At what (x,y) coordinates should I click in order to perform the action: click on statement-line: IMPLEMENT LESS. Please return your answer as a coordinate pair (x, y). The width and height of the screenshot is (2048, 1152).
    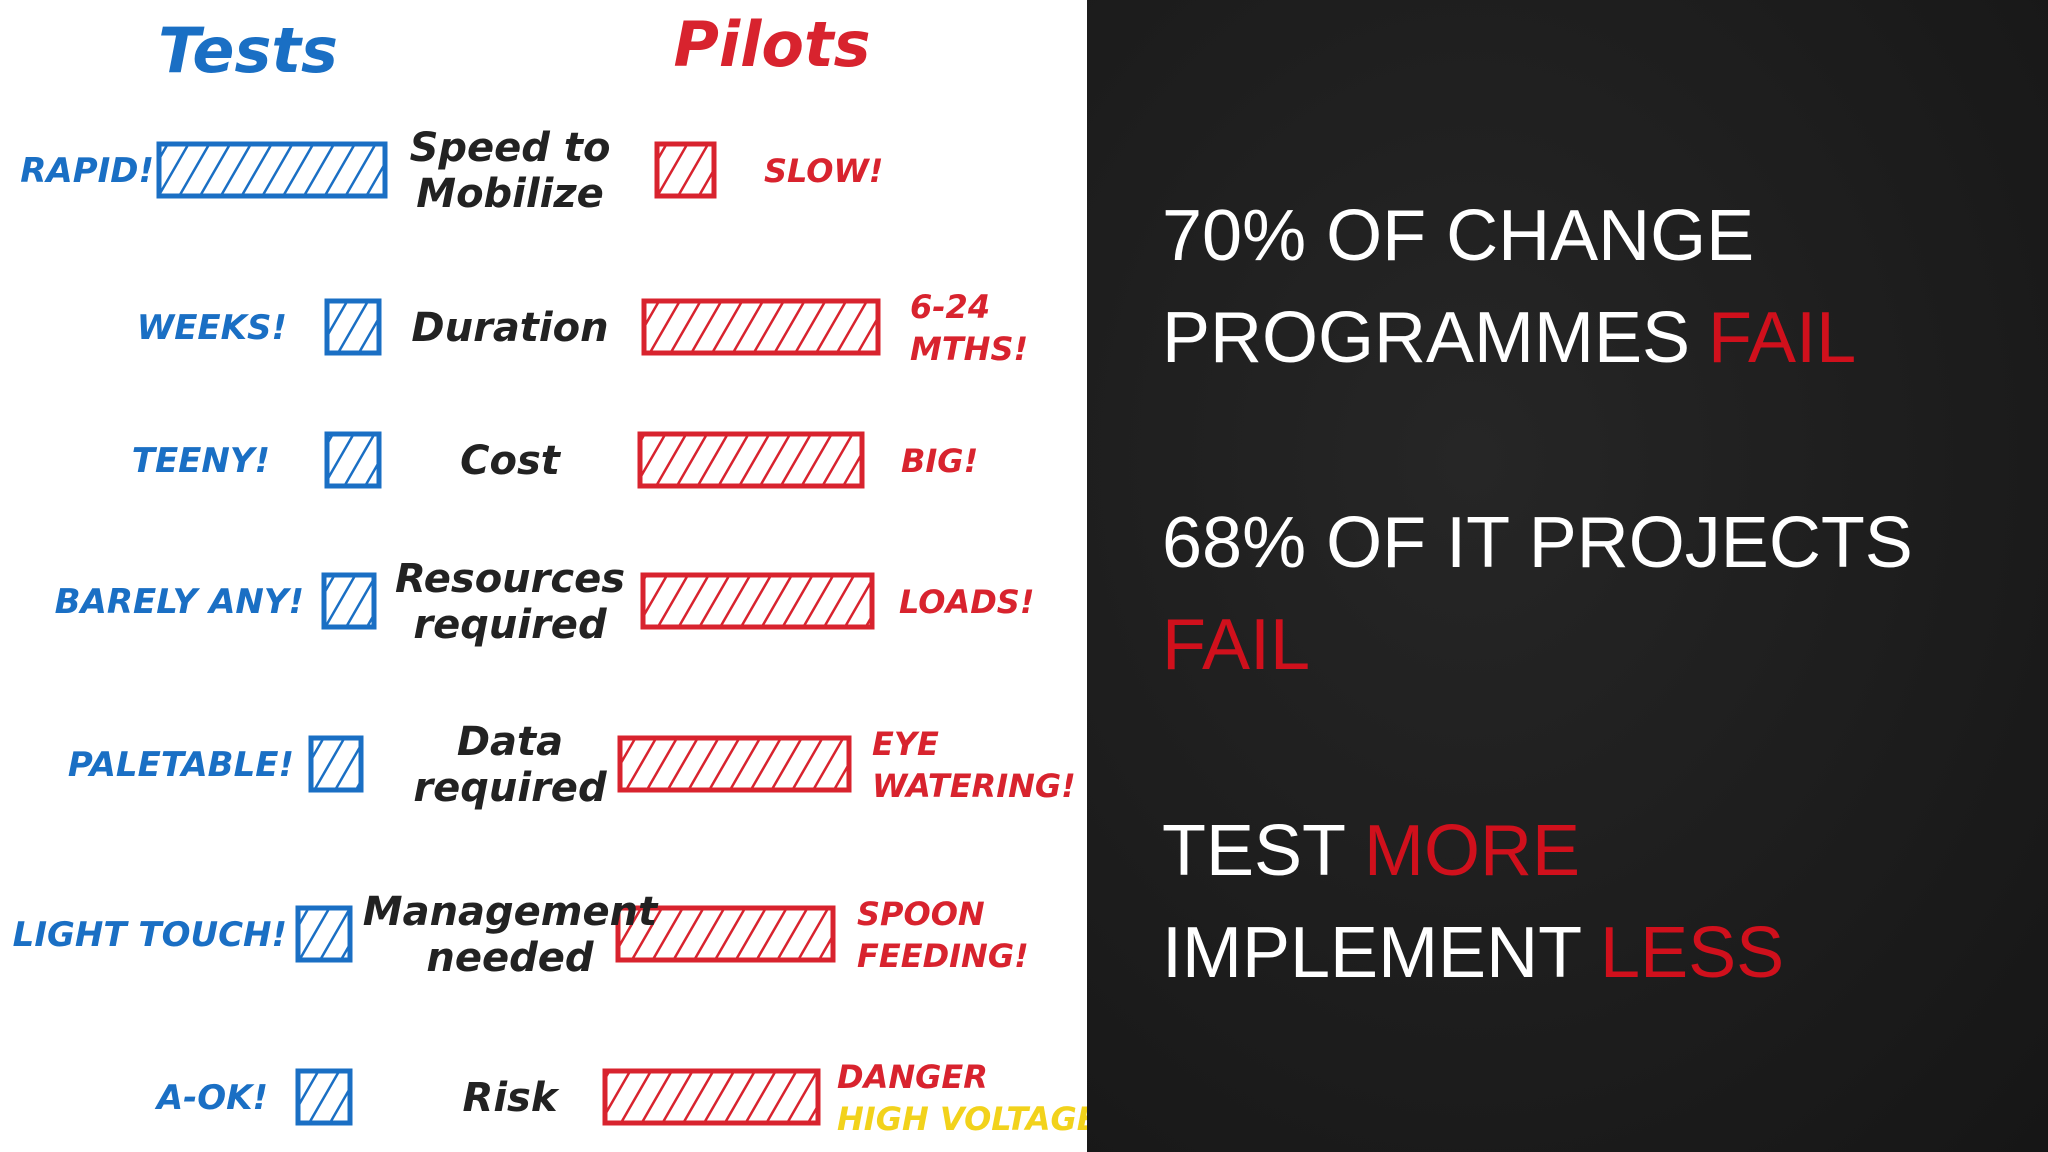
    Looking at the image, I should click on (1473, 953).